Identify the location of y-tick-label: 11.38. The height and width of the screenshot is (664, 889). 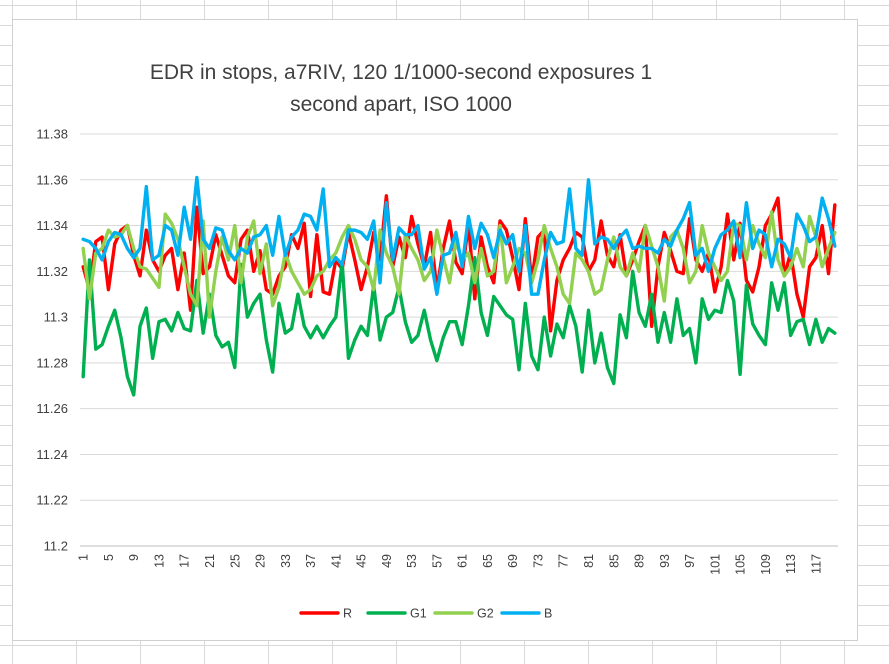
(52, 134).